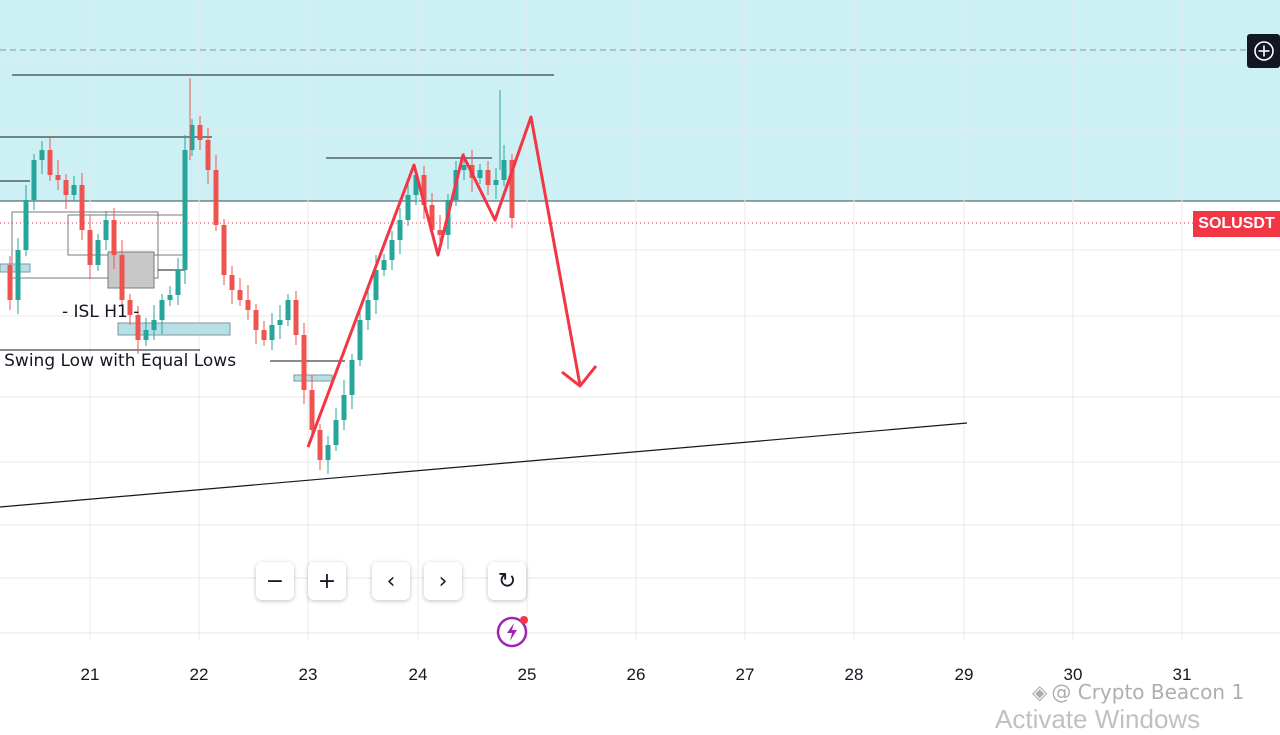 This screenshot has height=735, width=1280. I want to click on watermark-text: @ Crypto Beacon 1, so click(1148, 692).